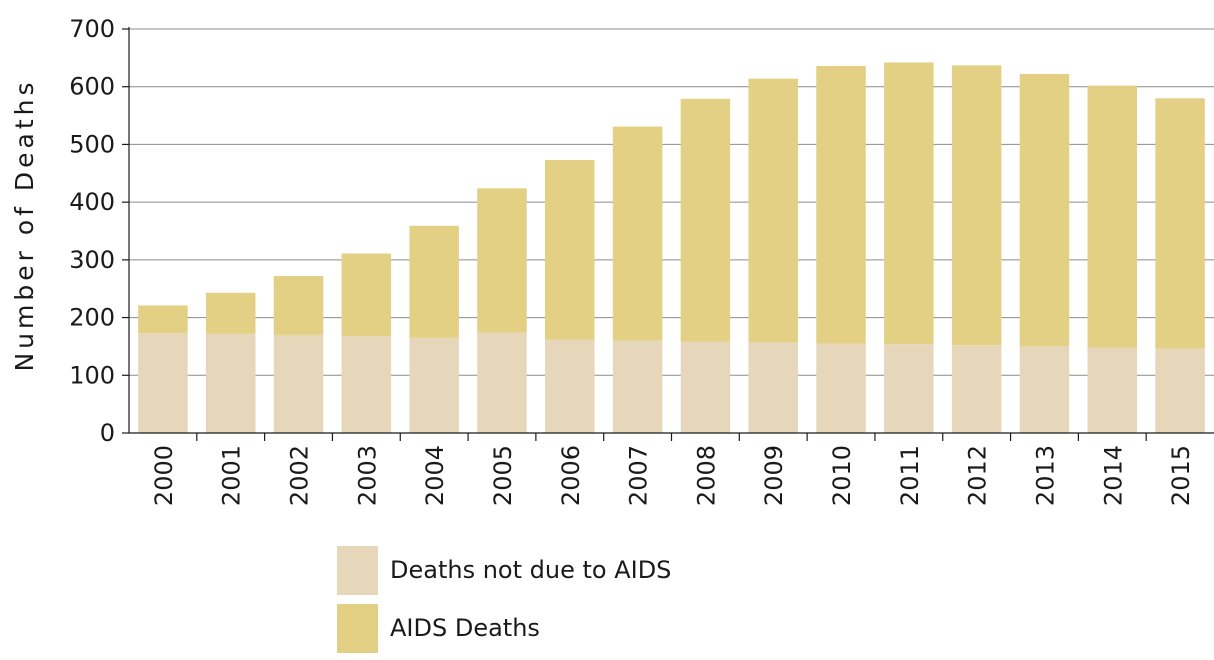 The width and height of the screenshot is (1214, 660). What do you see at coordinates (357, 628) in the screenshot?
I see `legend-swatch-aids` at bounding box center [357, 628].